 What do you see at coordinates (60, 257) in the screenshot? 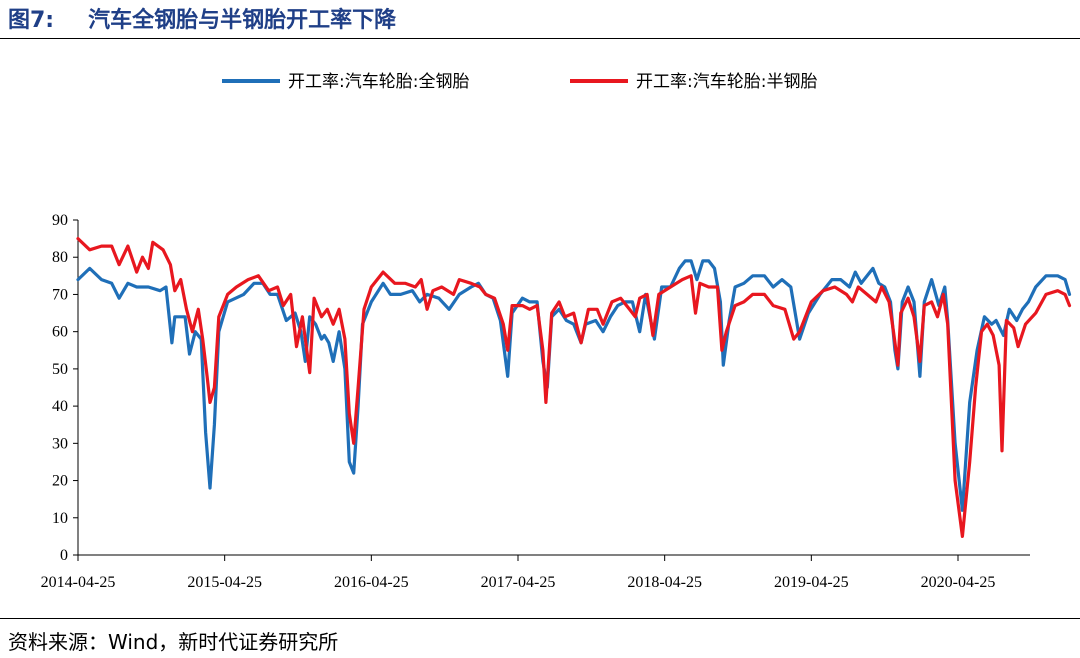
I see `y-tick-label: 80` at bounding box center [60, 257].